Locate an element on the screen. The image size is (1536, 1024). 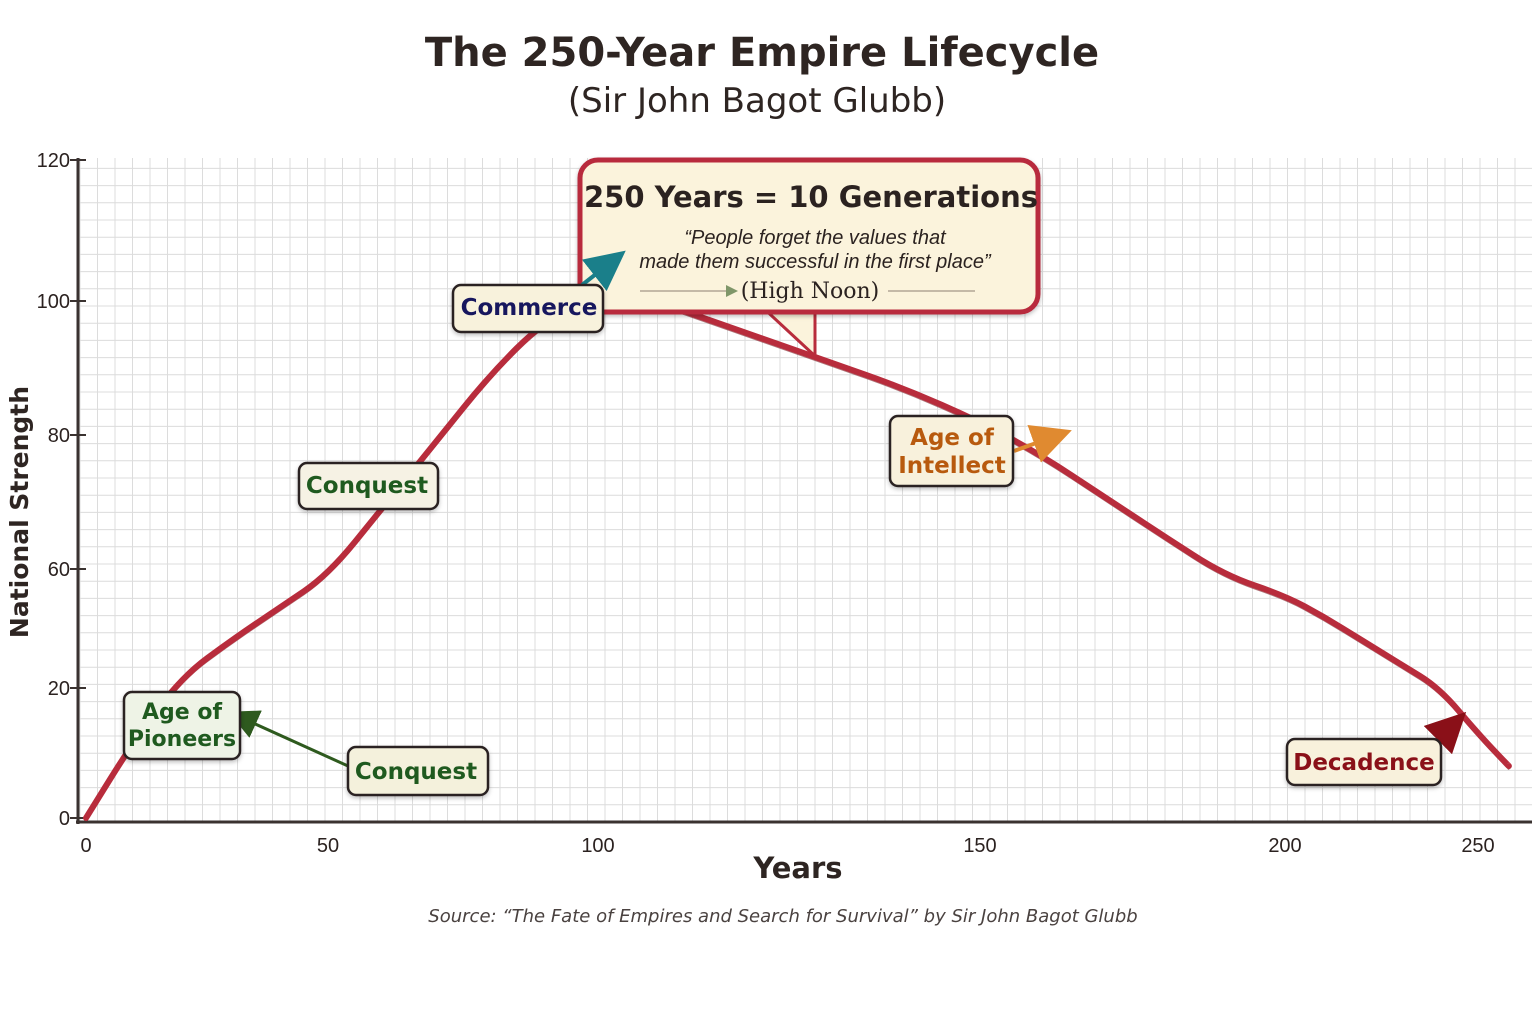
x-tick-label: 0 is located at coordinates (85, 846).